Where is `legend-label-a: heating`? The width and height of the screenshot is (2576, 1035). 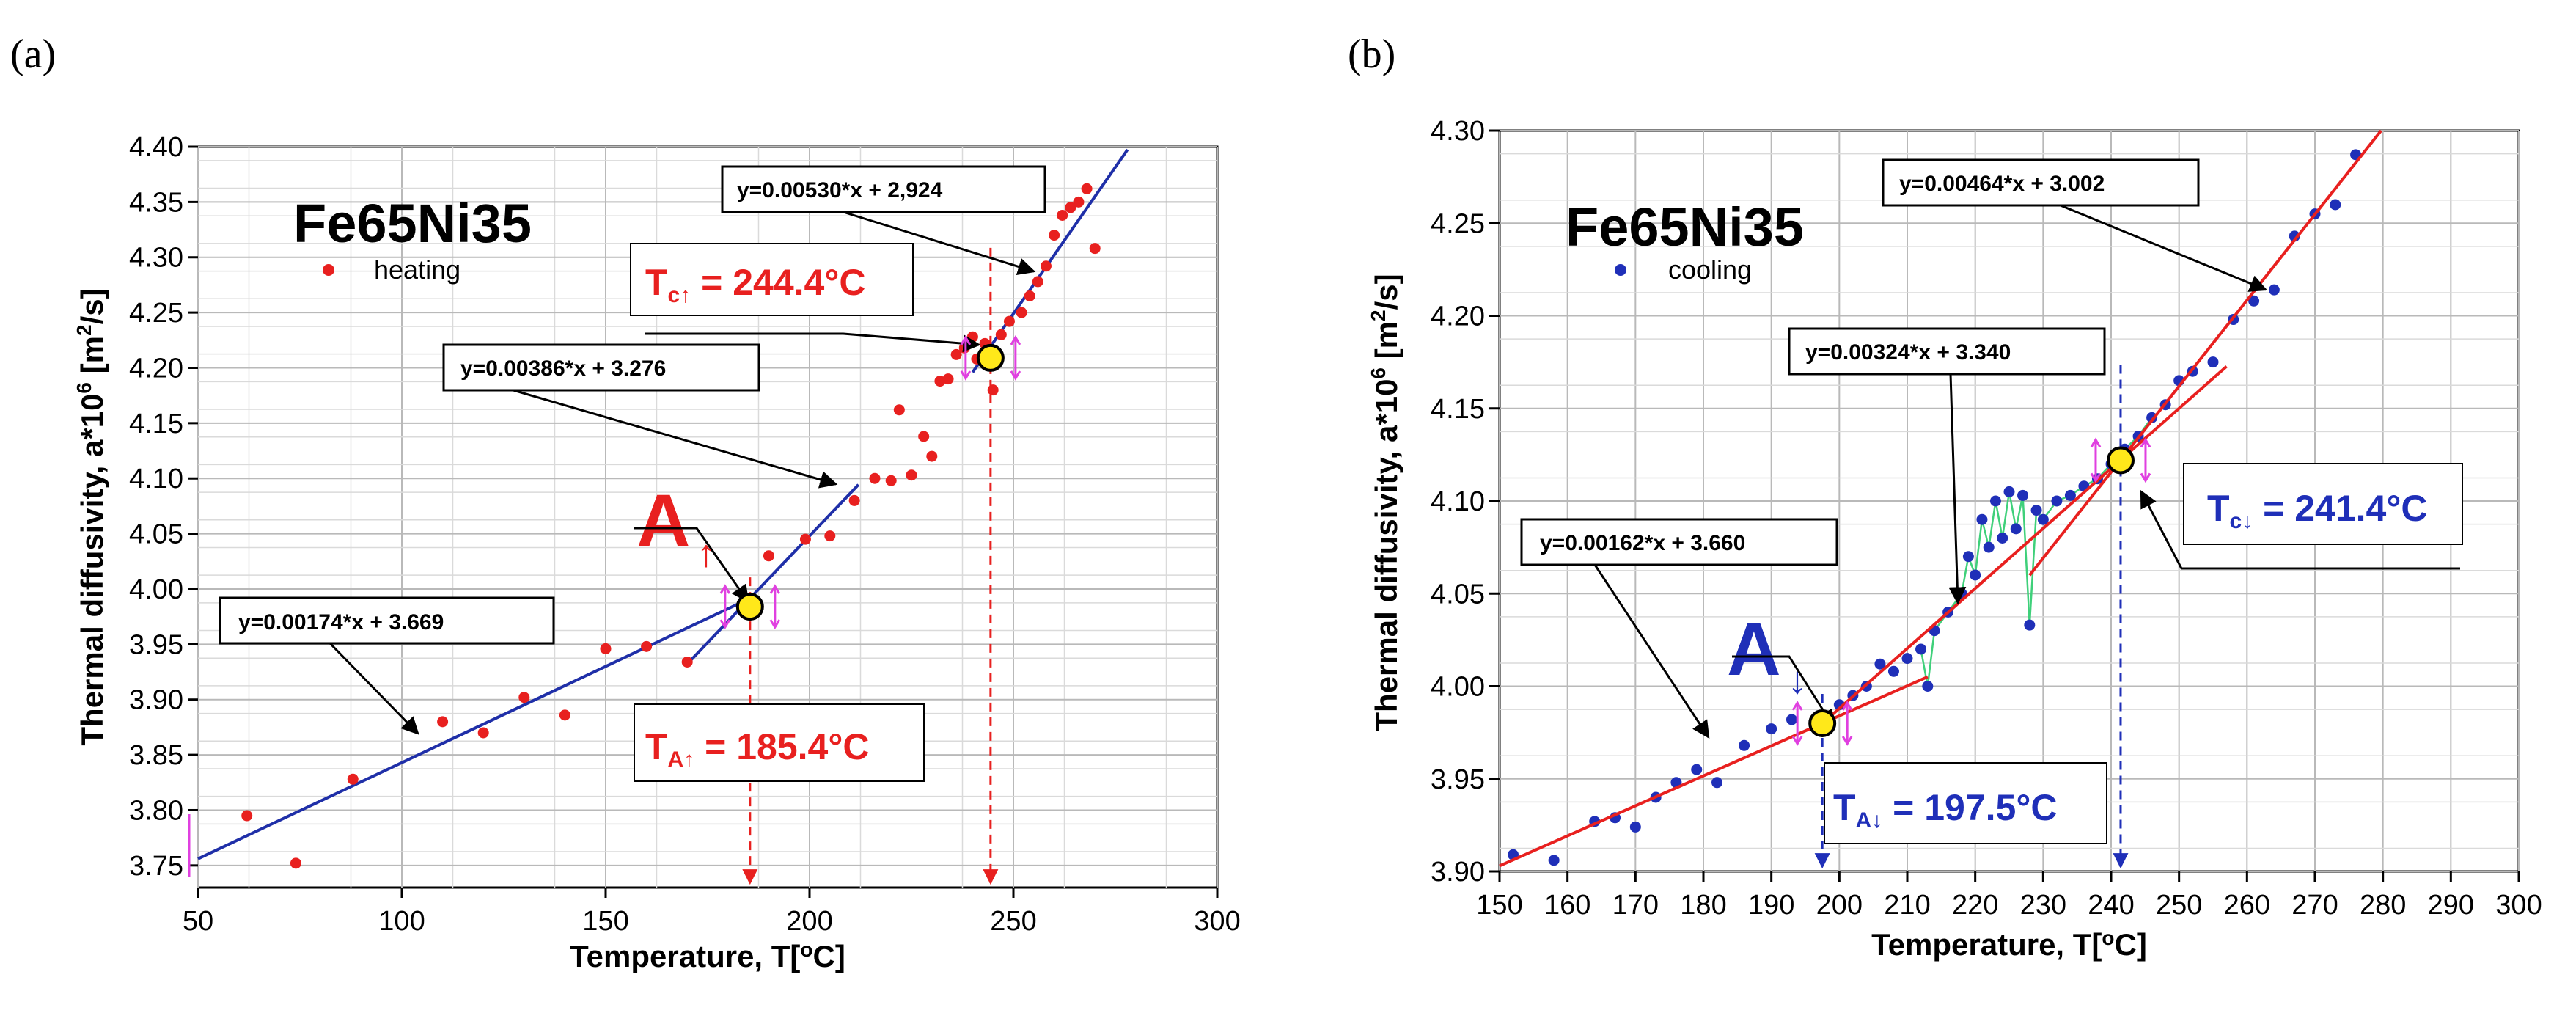 legend-label-a: heating is located at coordinates (417, 270).